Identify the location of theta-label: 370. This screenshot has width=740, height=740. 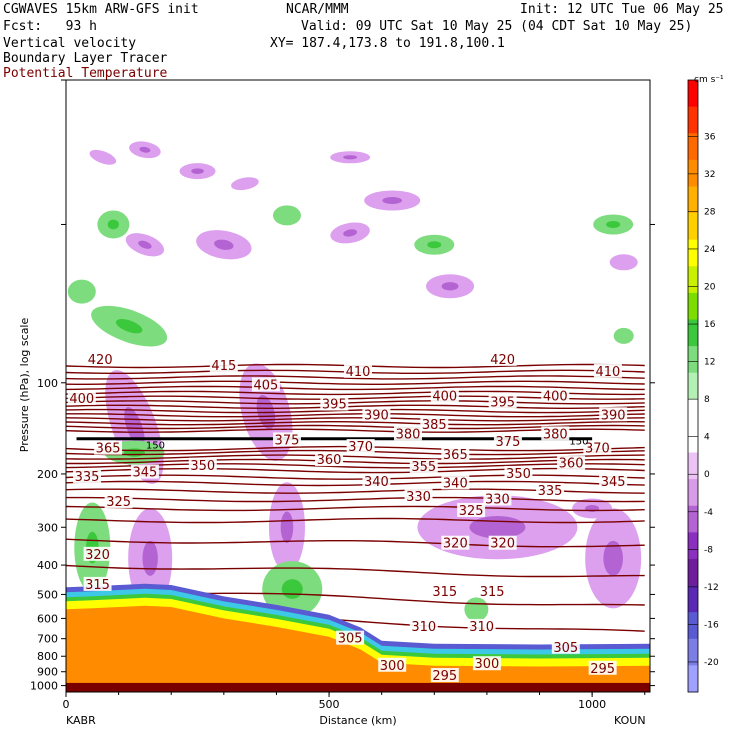
(360, 447).